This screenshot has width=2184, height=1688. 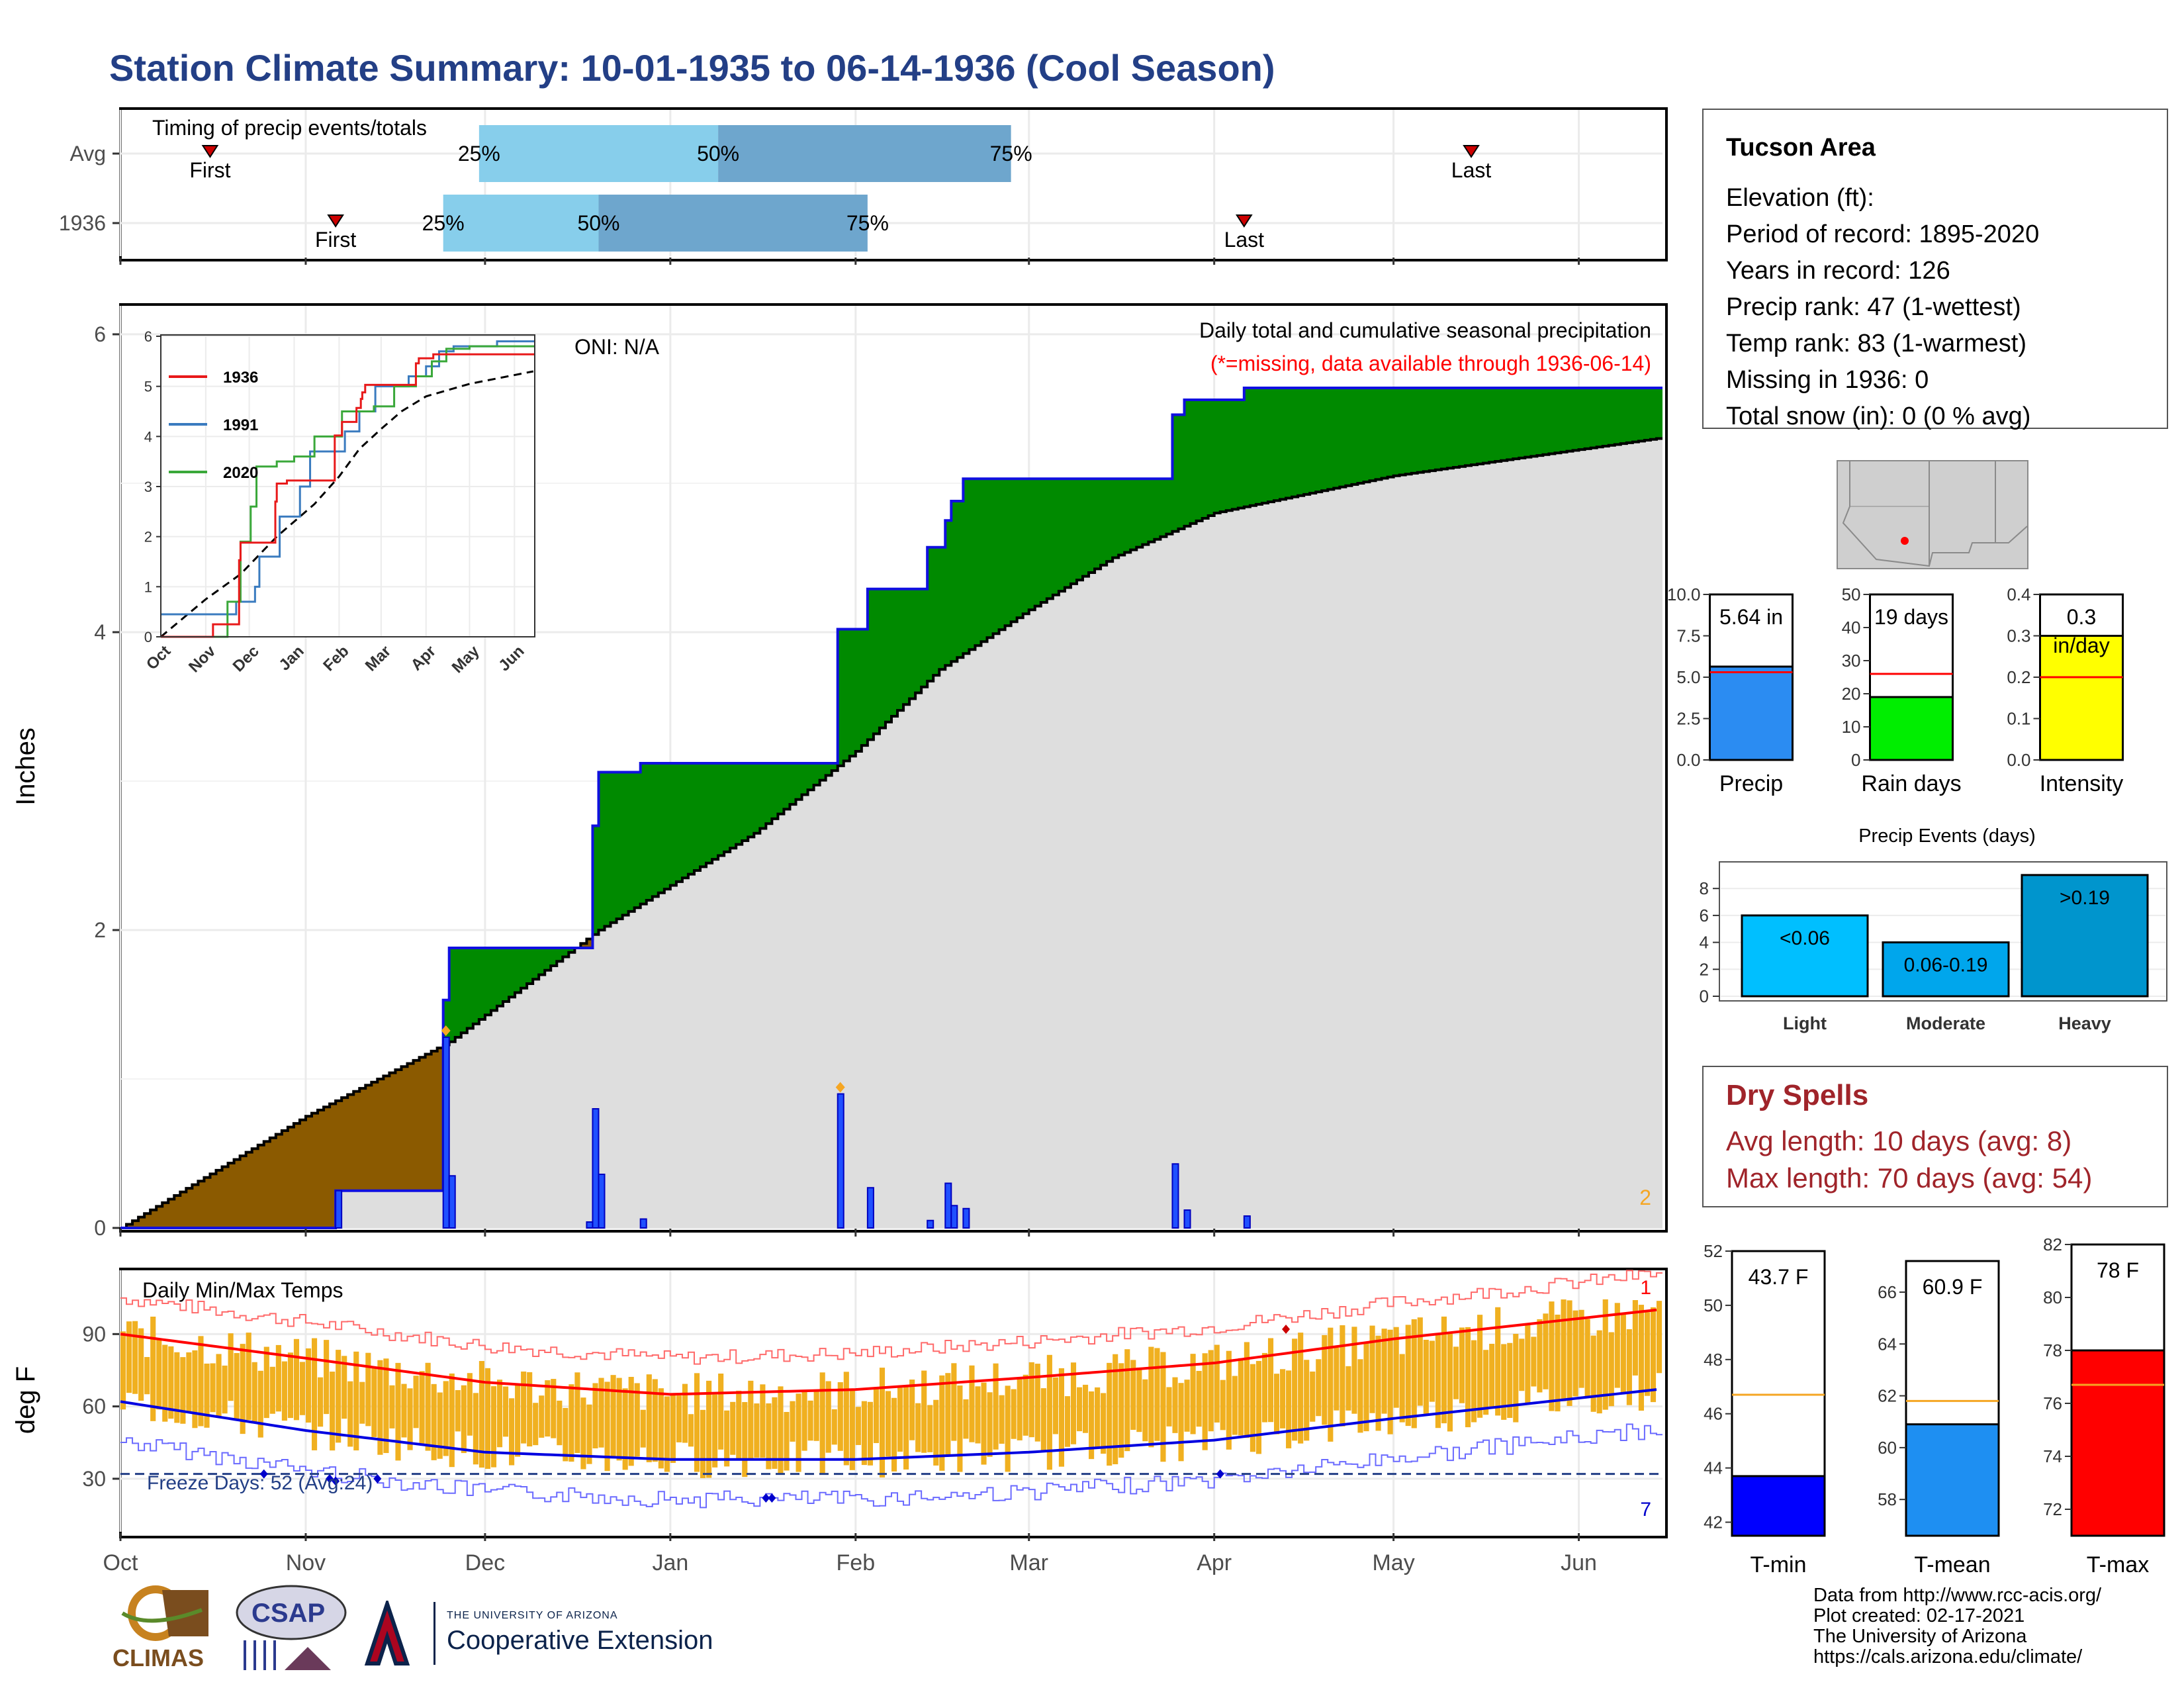 What do you see at coordinates (532, 1615) in the screenshot?
I see `ua-small-text: THE UNIVERSITY OF ARIZONA` at bounding box center [532, 1615].